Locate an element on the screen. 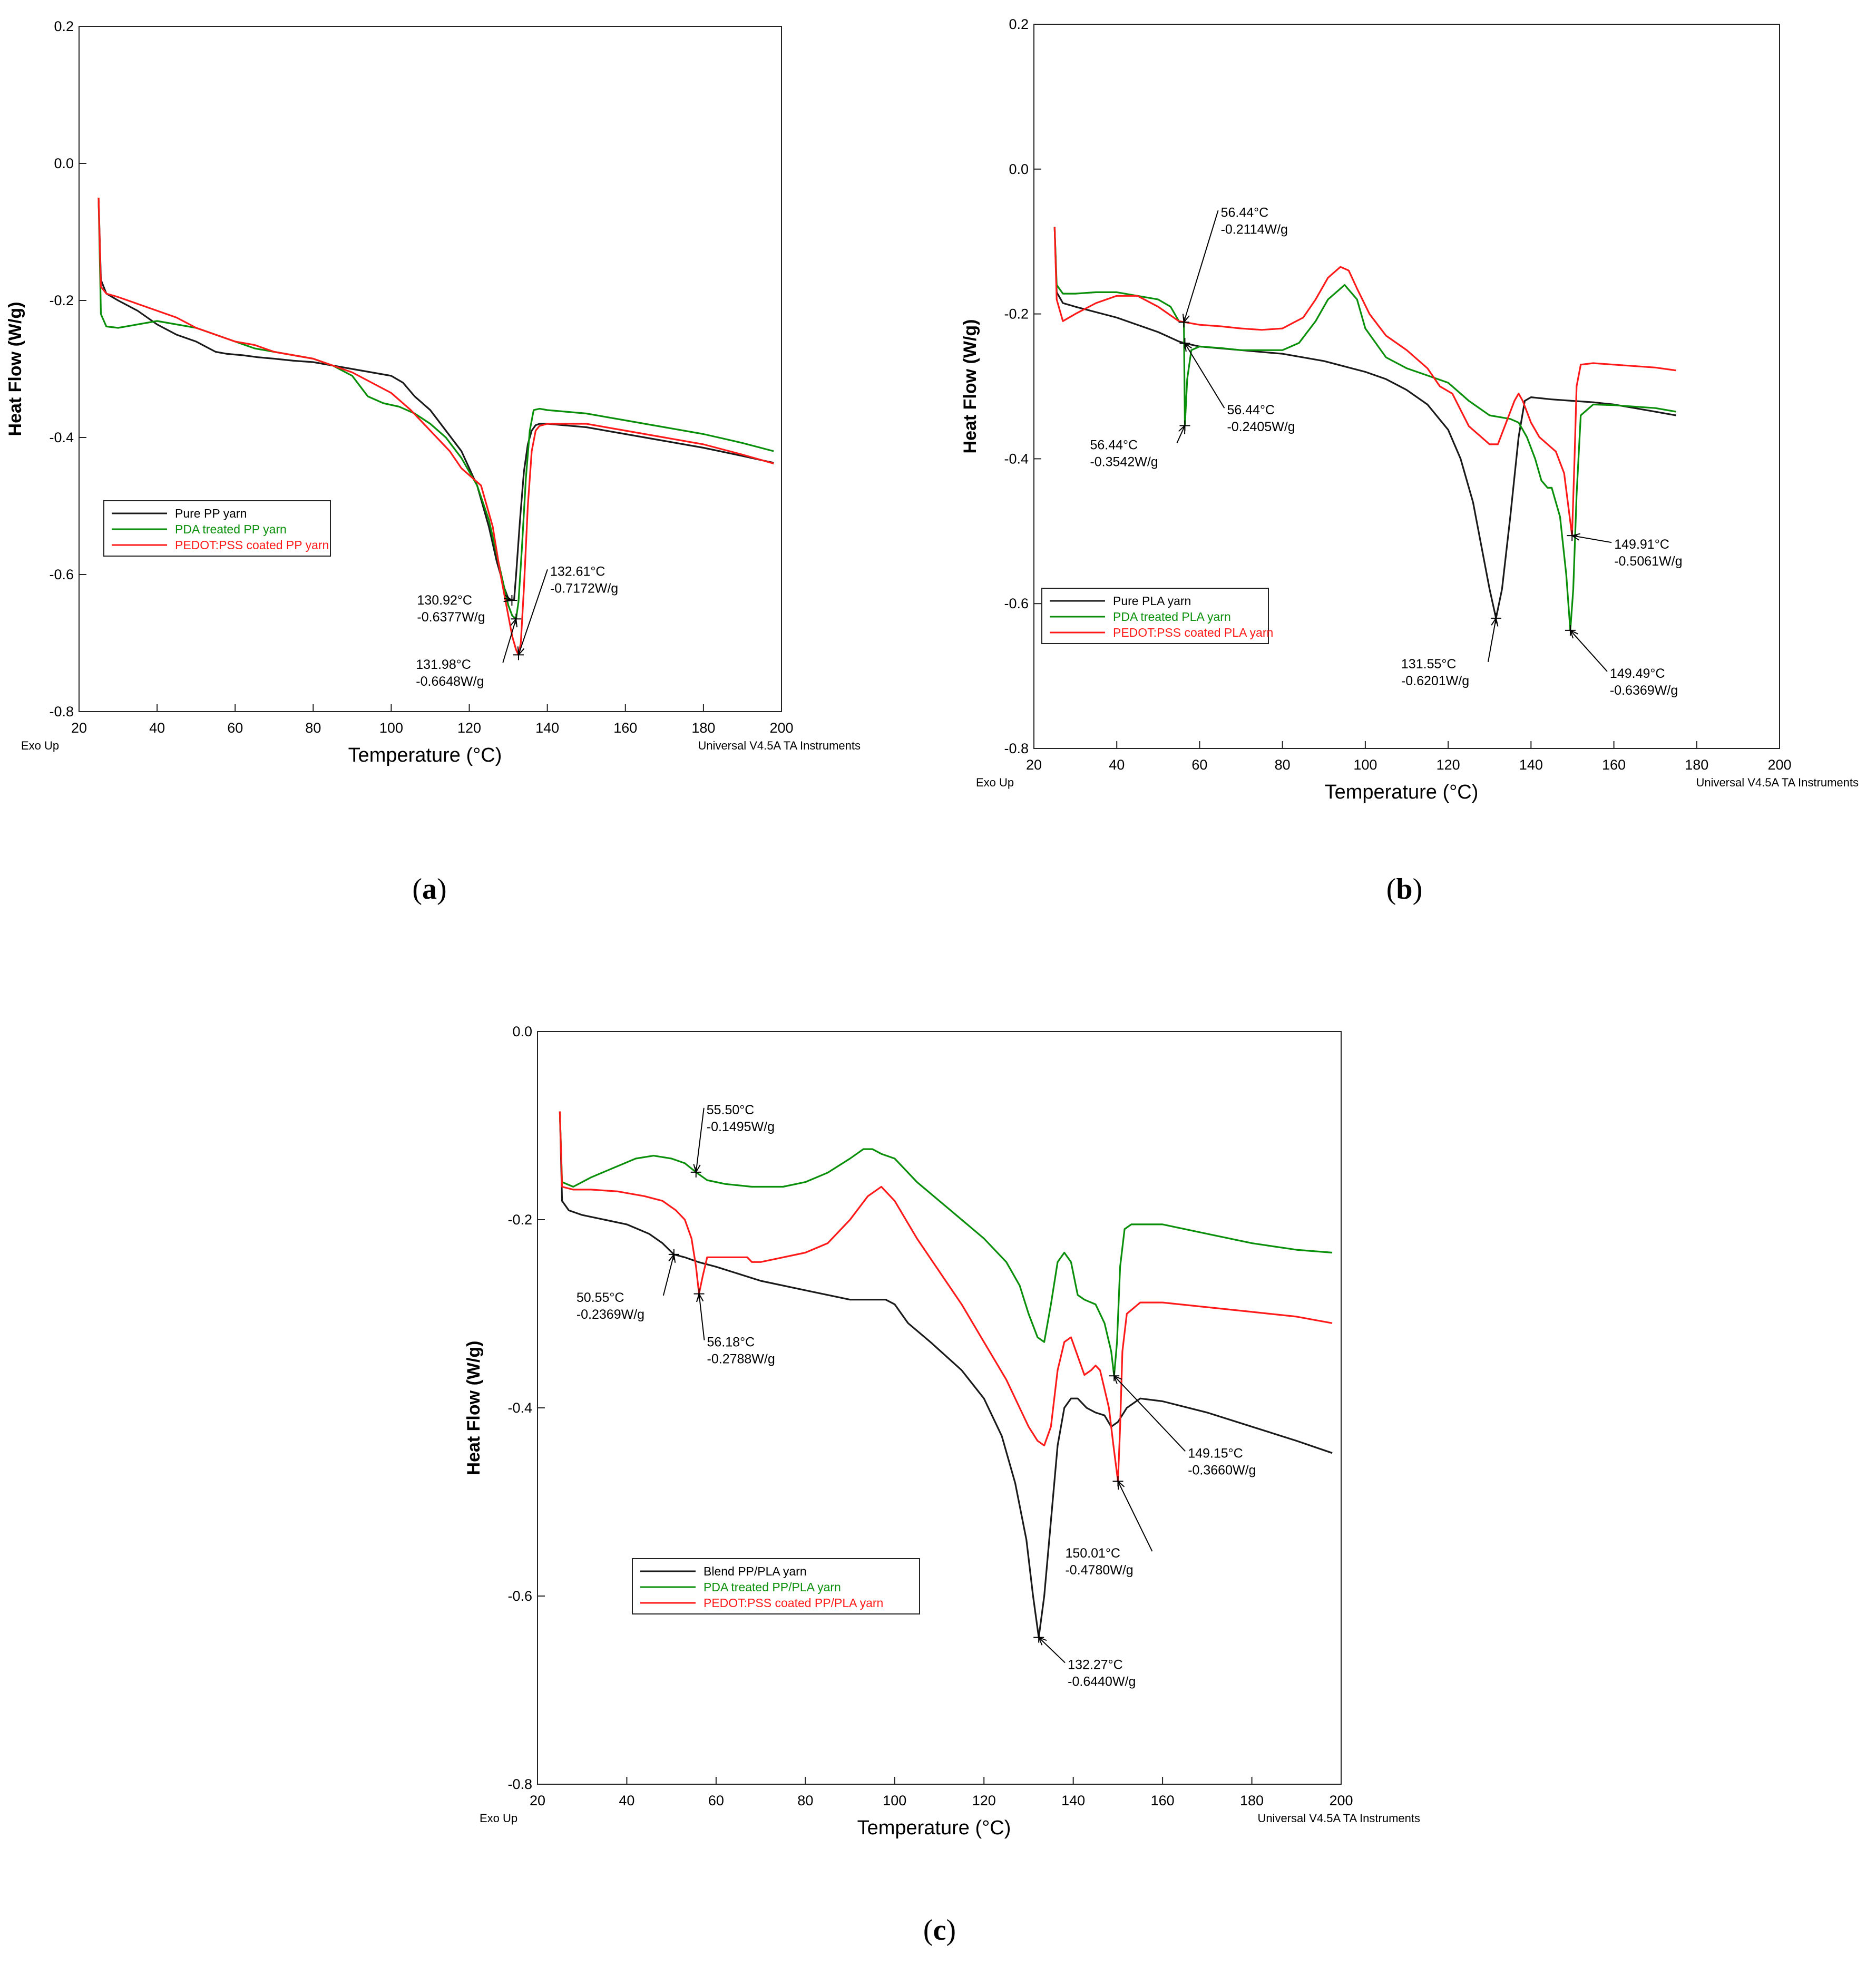  plot-frame is located at coordinates (430, 369).